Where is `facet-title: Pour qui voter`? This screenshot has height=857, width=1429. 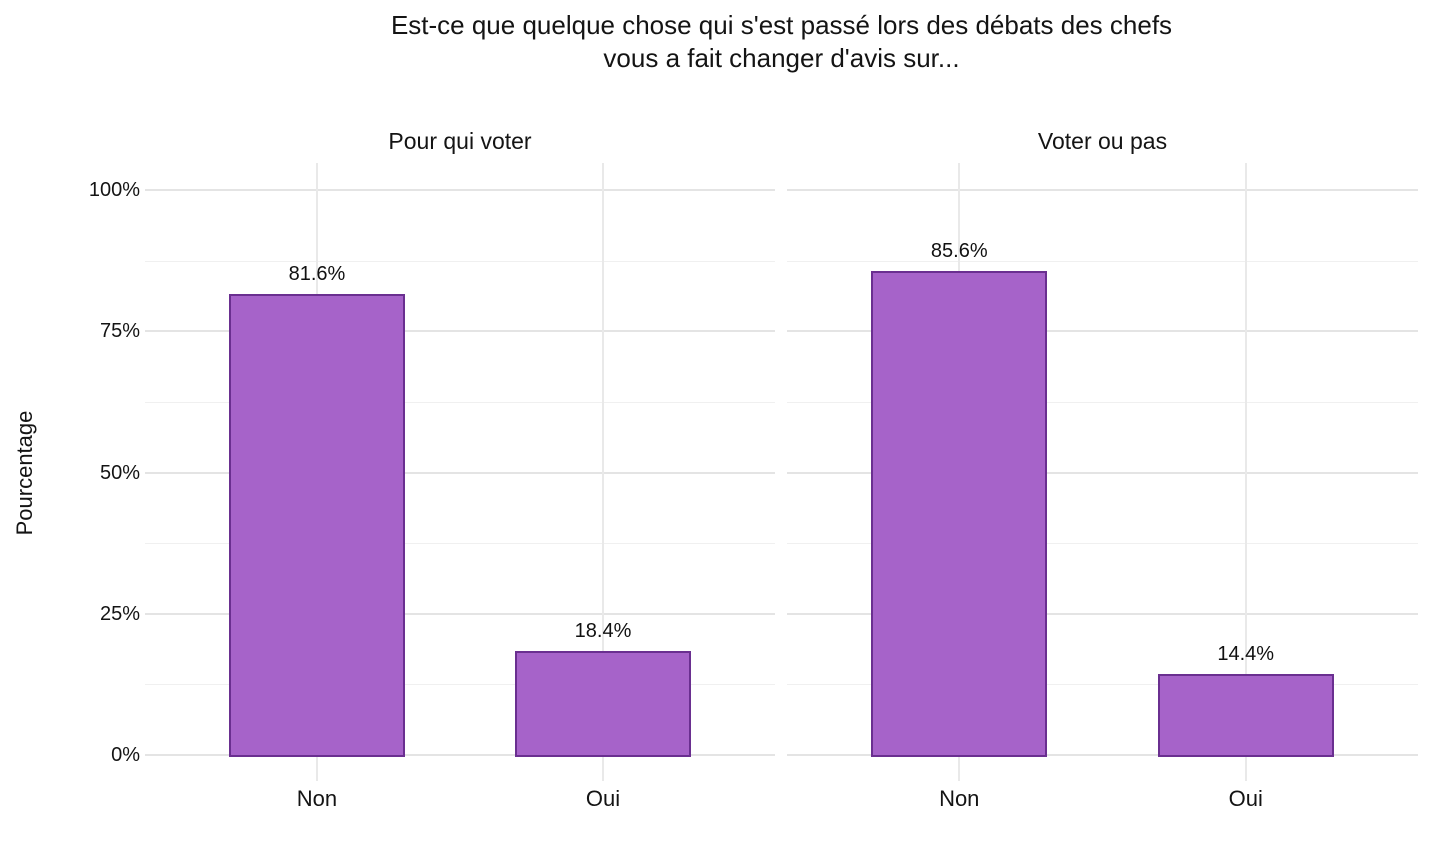
facet-title: Pour qui voter is located at coordinates (460, 141).